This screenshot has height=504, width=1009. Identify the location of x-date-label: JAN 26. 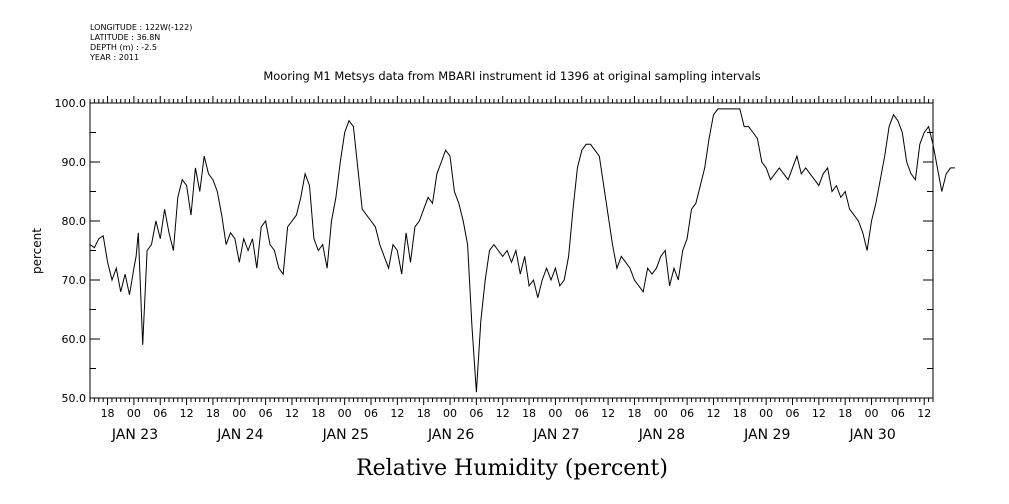
(450, 435).